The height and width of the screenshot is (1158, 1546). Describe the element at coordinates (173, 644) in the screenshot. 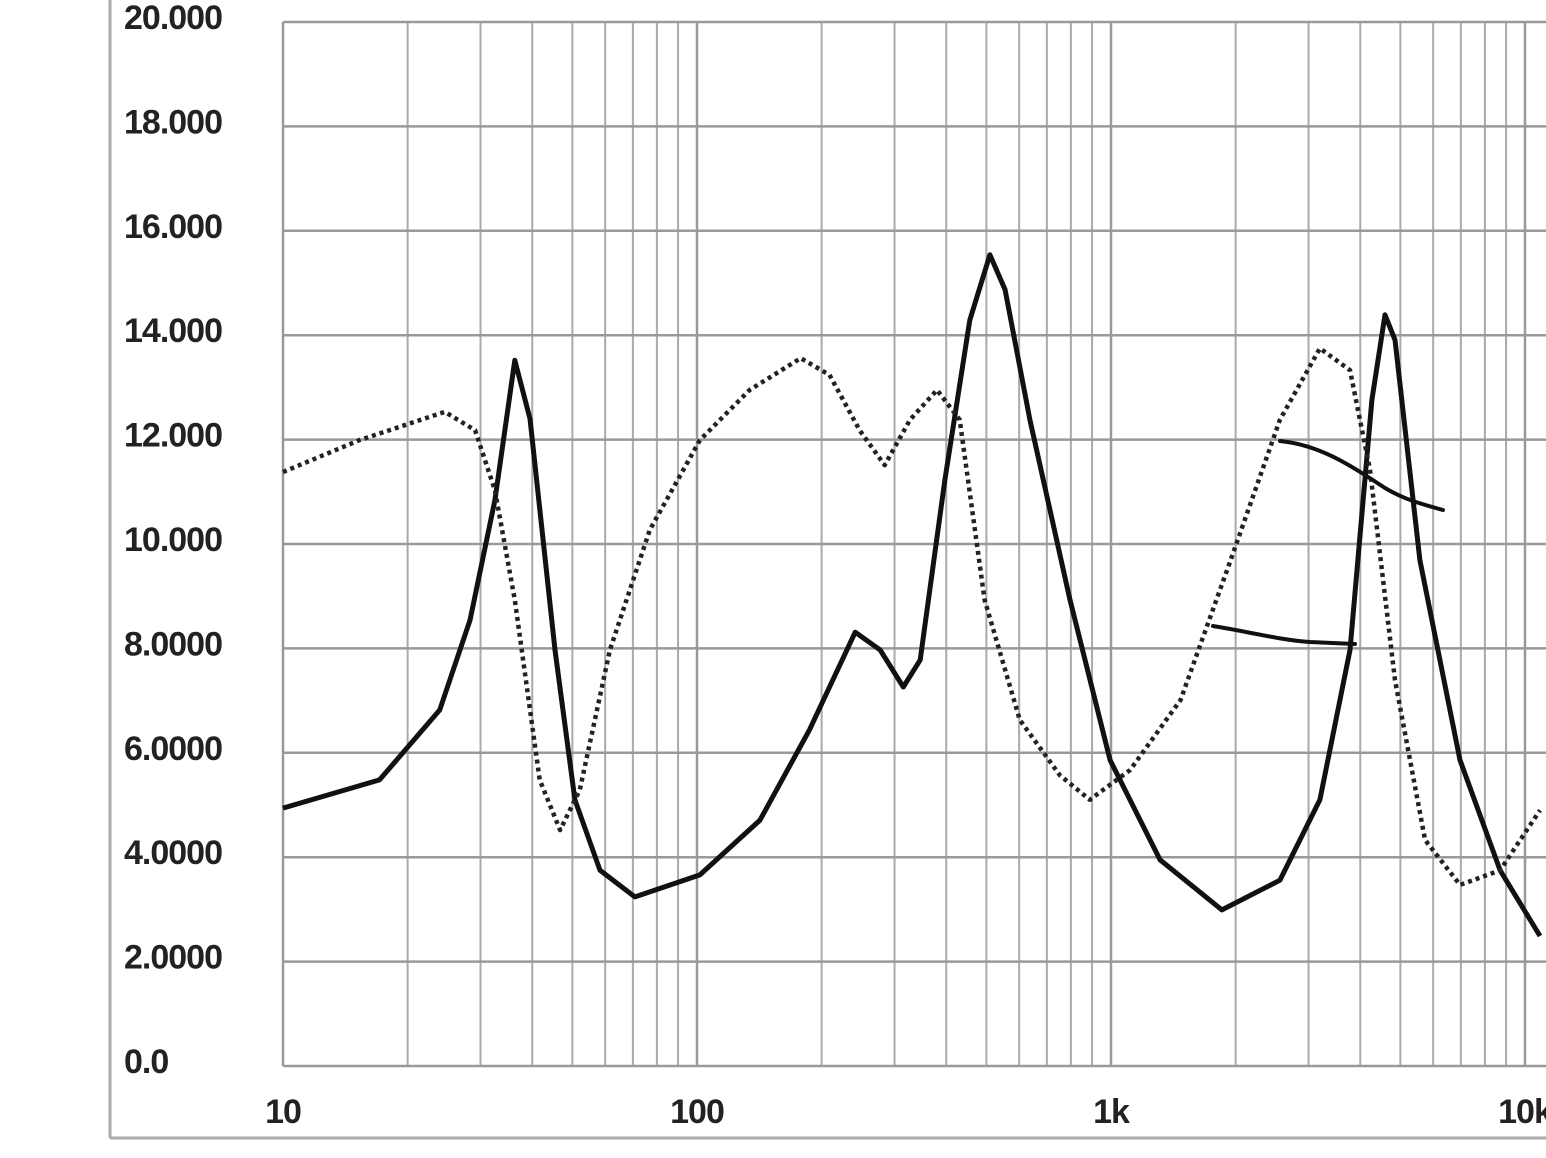

I see `y-tick-label: 8.0000` at that location.